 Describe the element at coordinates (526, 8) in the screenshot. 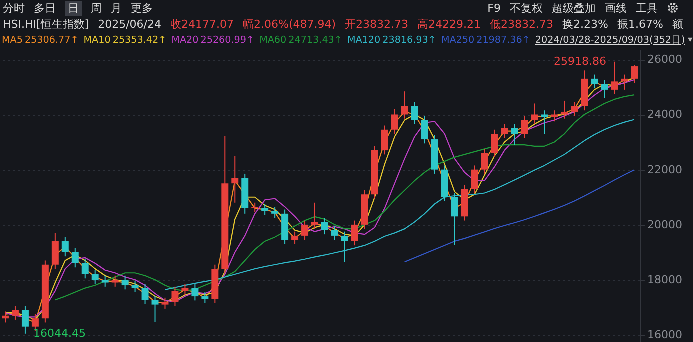

I see `text: 不复权` at that location.